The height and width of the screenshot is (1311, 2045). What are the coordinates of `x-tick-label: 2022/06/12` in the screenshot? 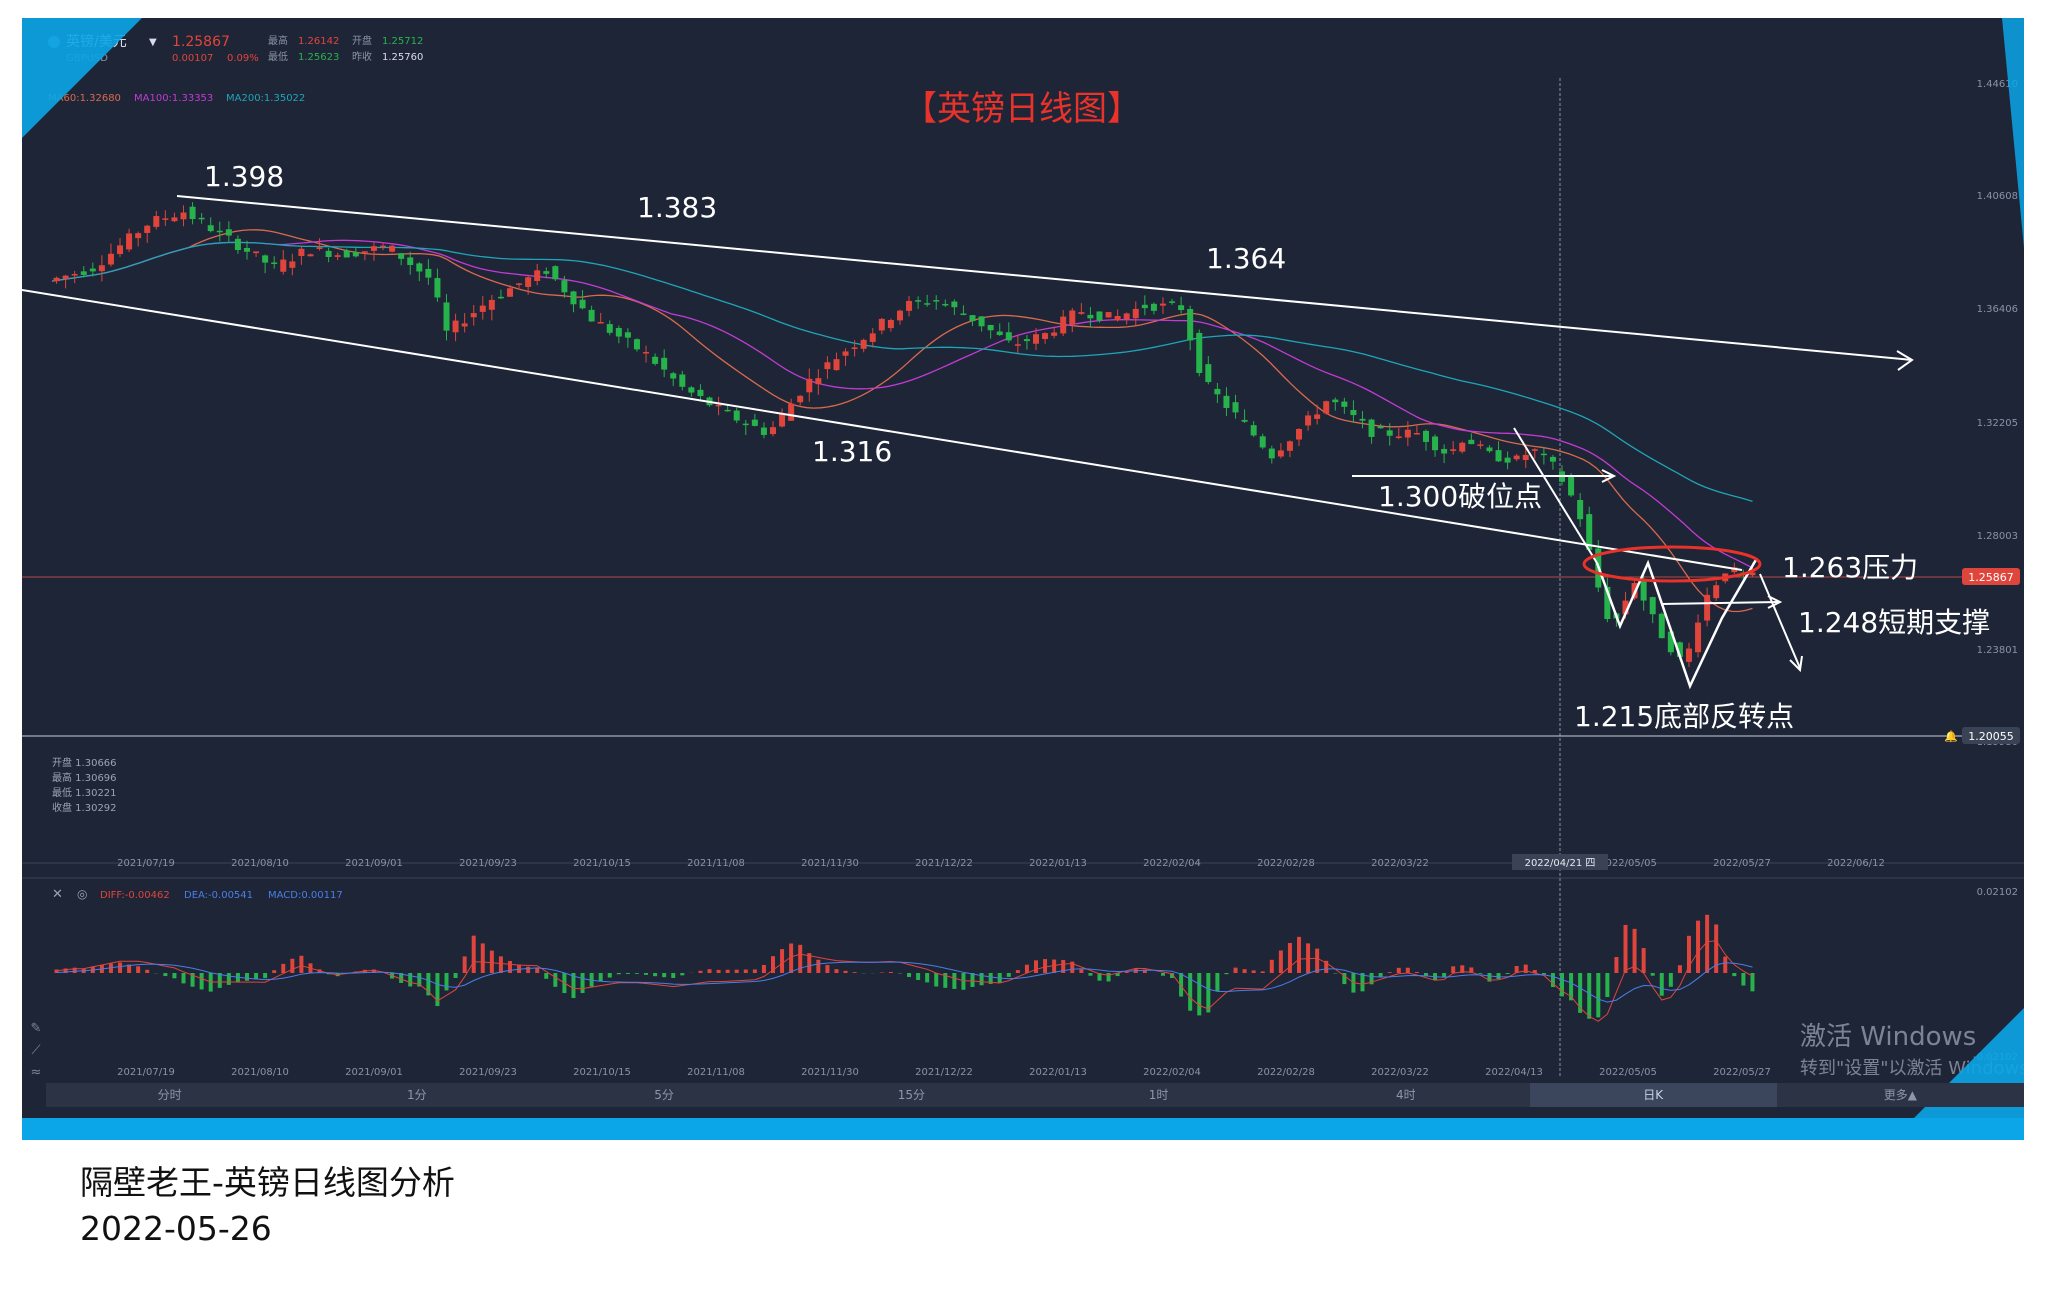 It's located at (1856, 863).